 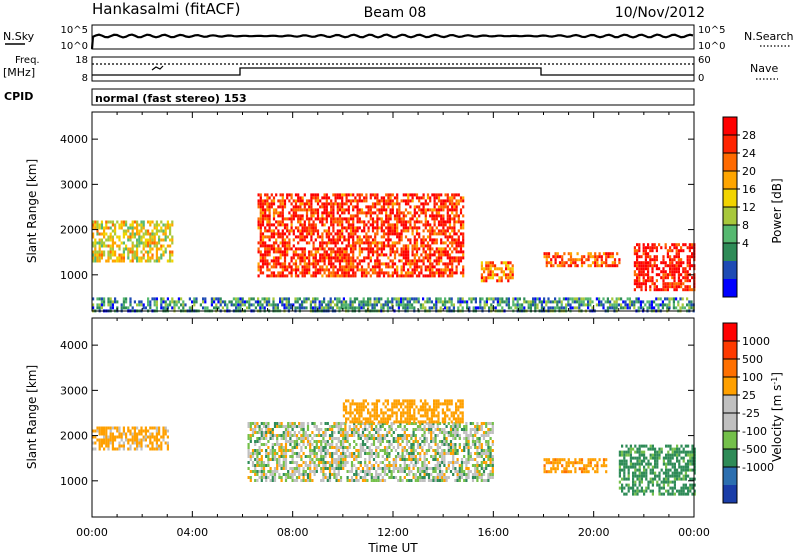 What do you see at coordinates (74, 436) in the screenshot?
I see `velocity-ytick-label: 2000` at bounding box center [74, 436].